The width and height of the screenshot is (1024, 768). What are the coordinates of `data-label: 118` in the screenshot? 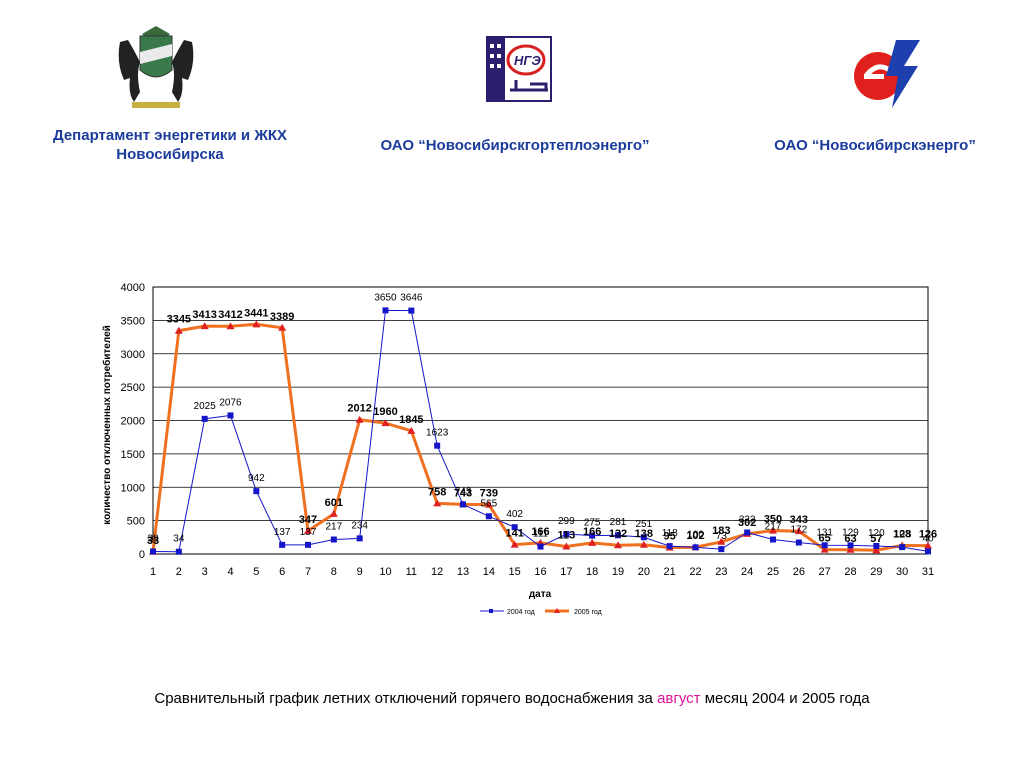 It's located at (670, 533).